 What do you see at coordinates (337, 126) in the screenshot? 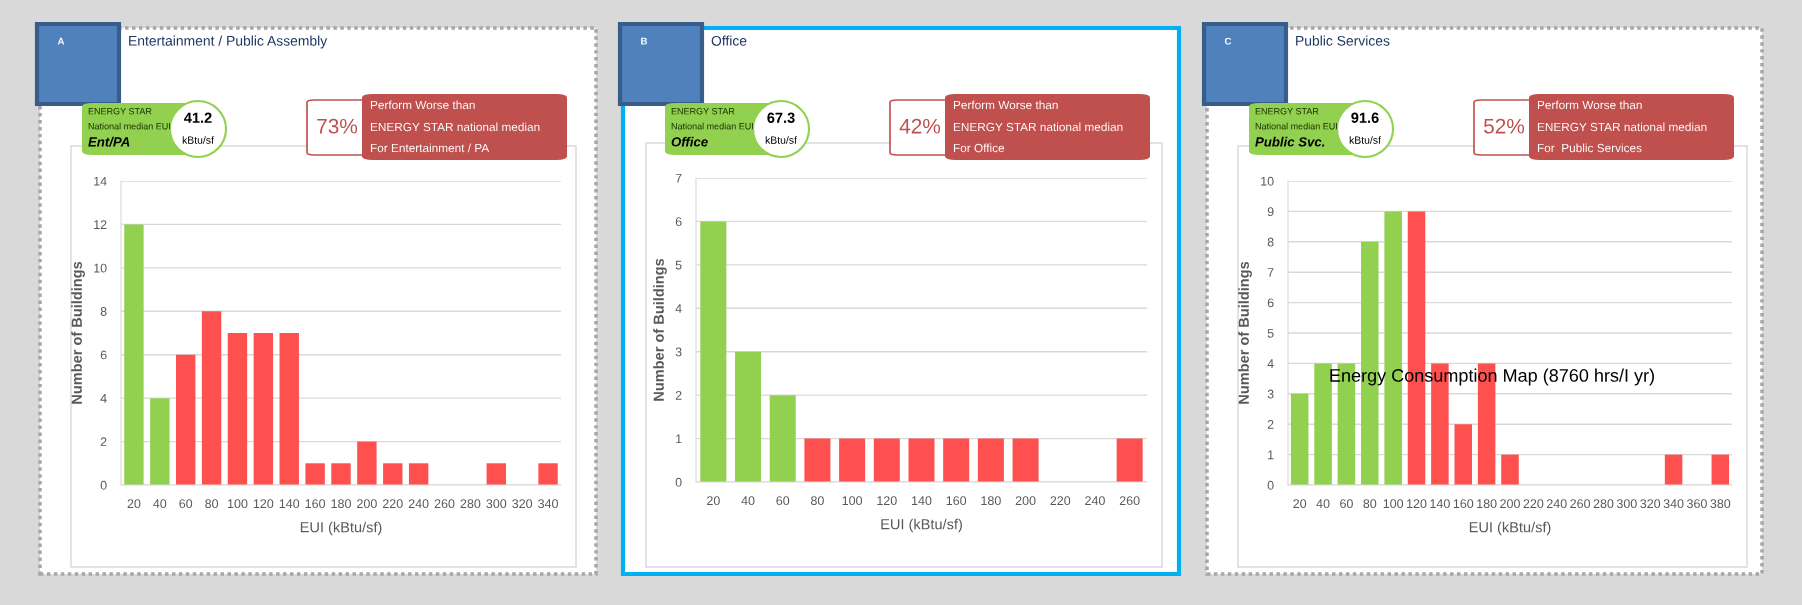
I see `text: 73%` at bounding box center [337, 126].